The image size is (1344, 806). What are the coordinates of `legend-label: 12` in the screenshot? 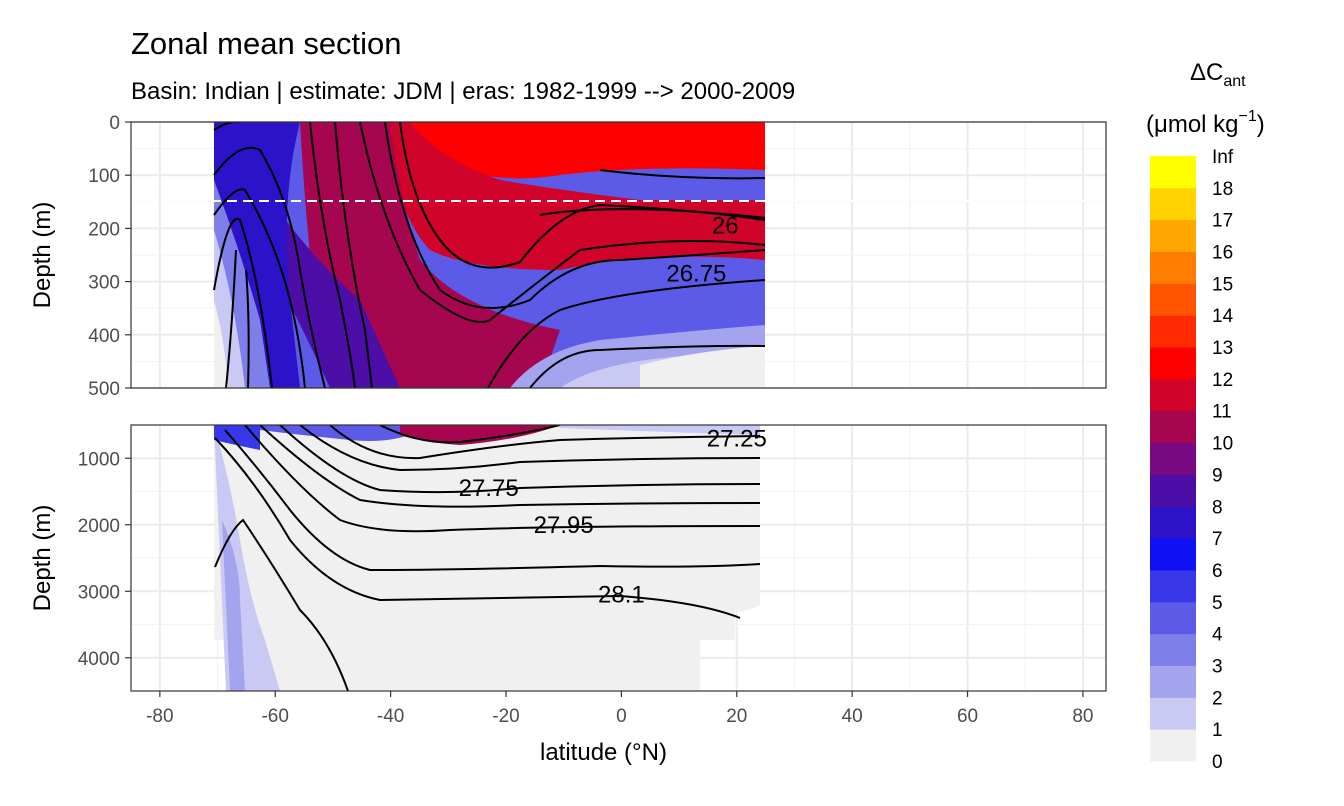 It's located at (1222, 380).